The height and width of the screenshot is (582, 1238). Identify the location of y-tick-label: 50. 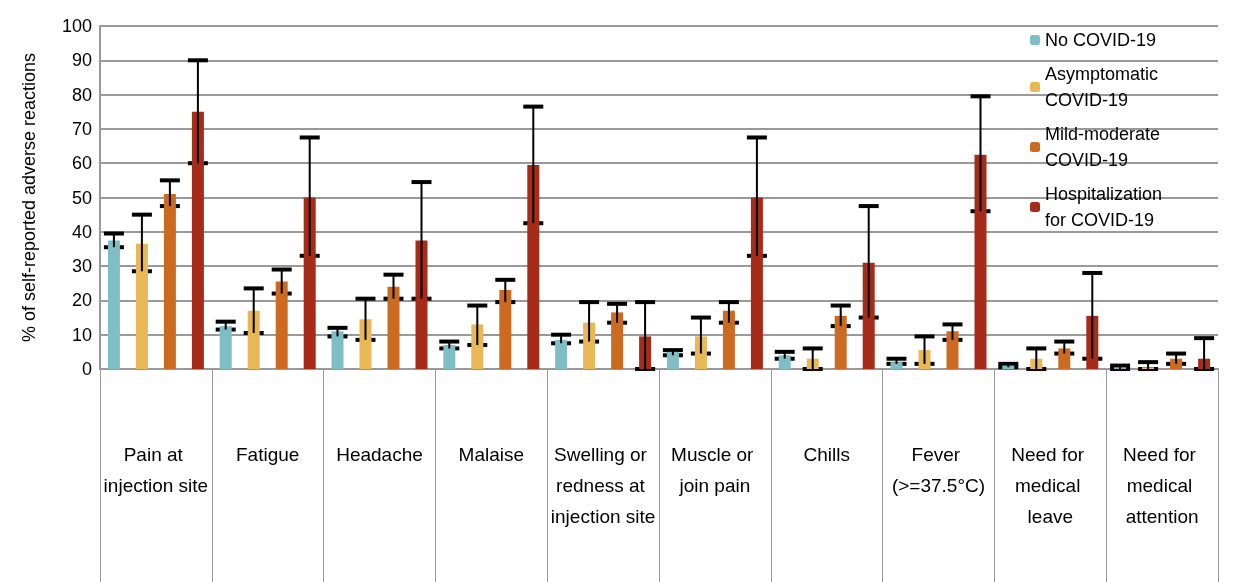
(81, 197).